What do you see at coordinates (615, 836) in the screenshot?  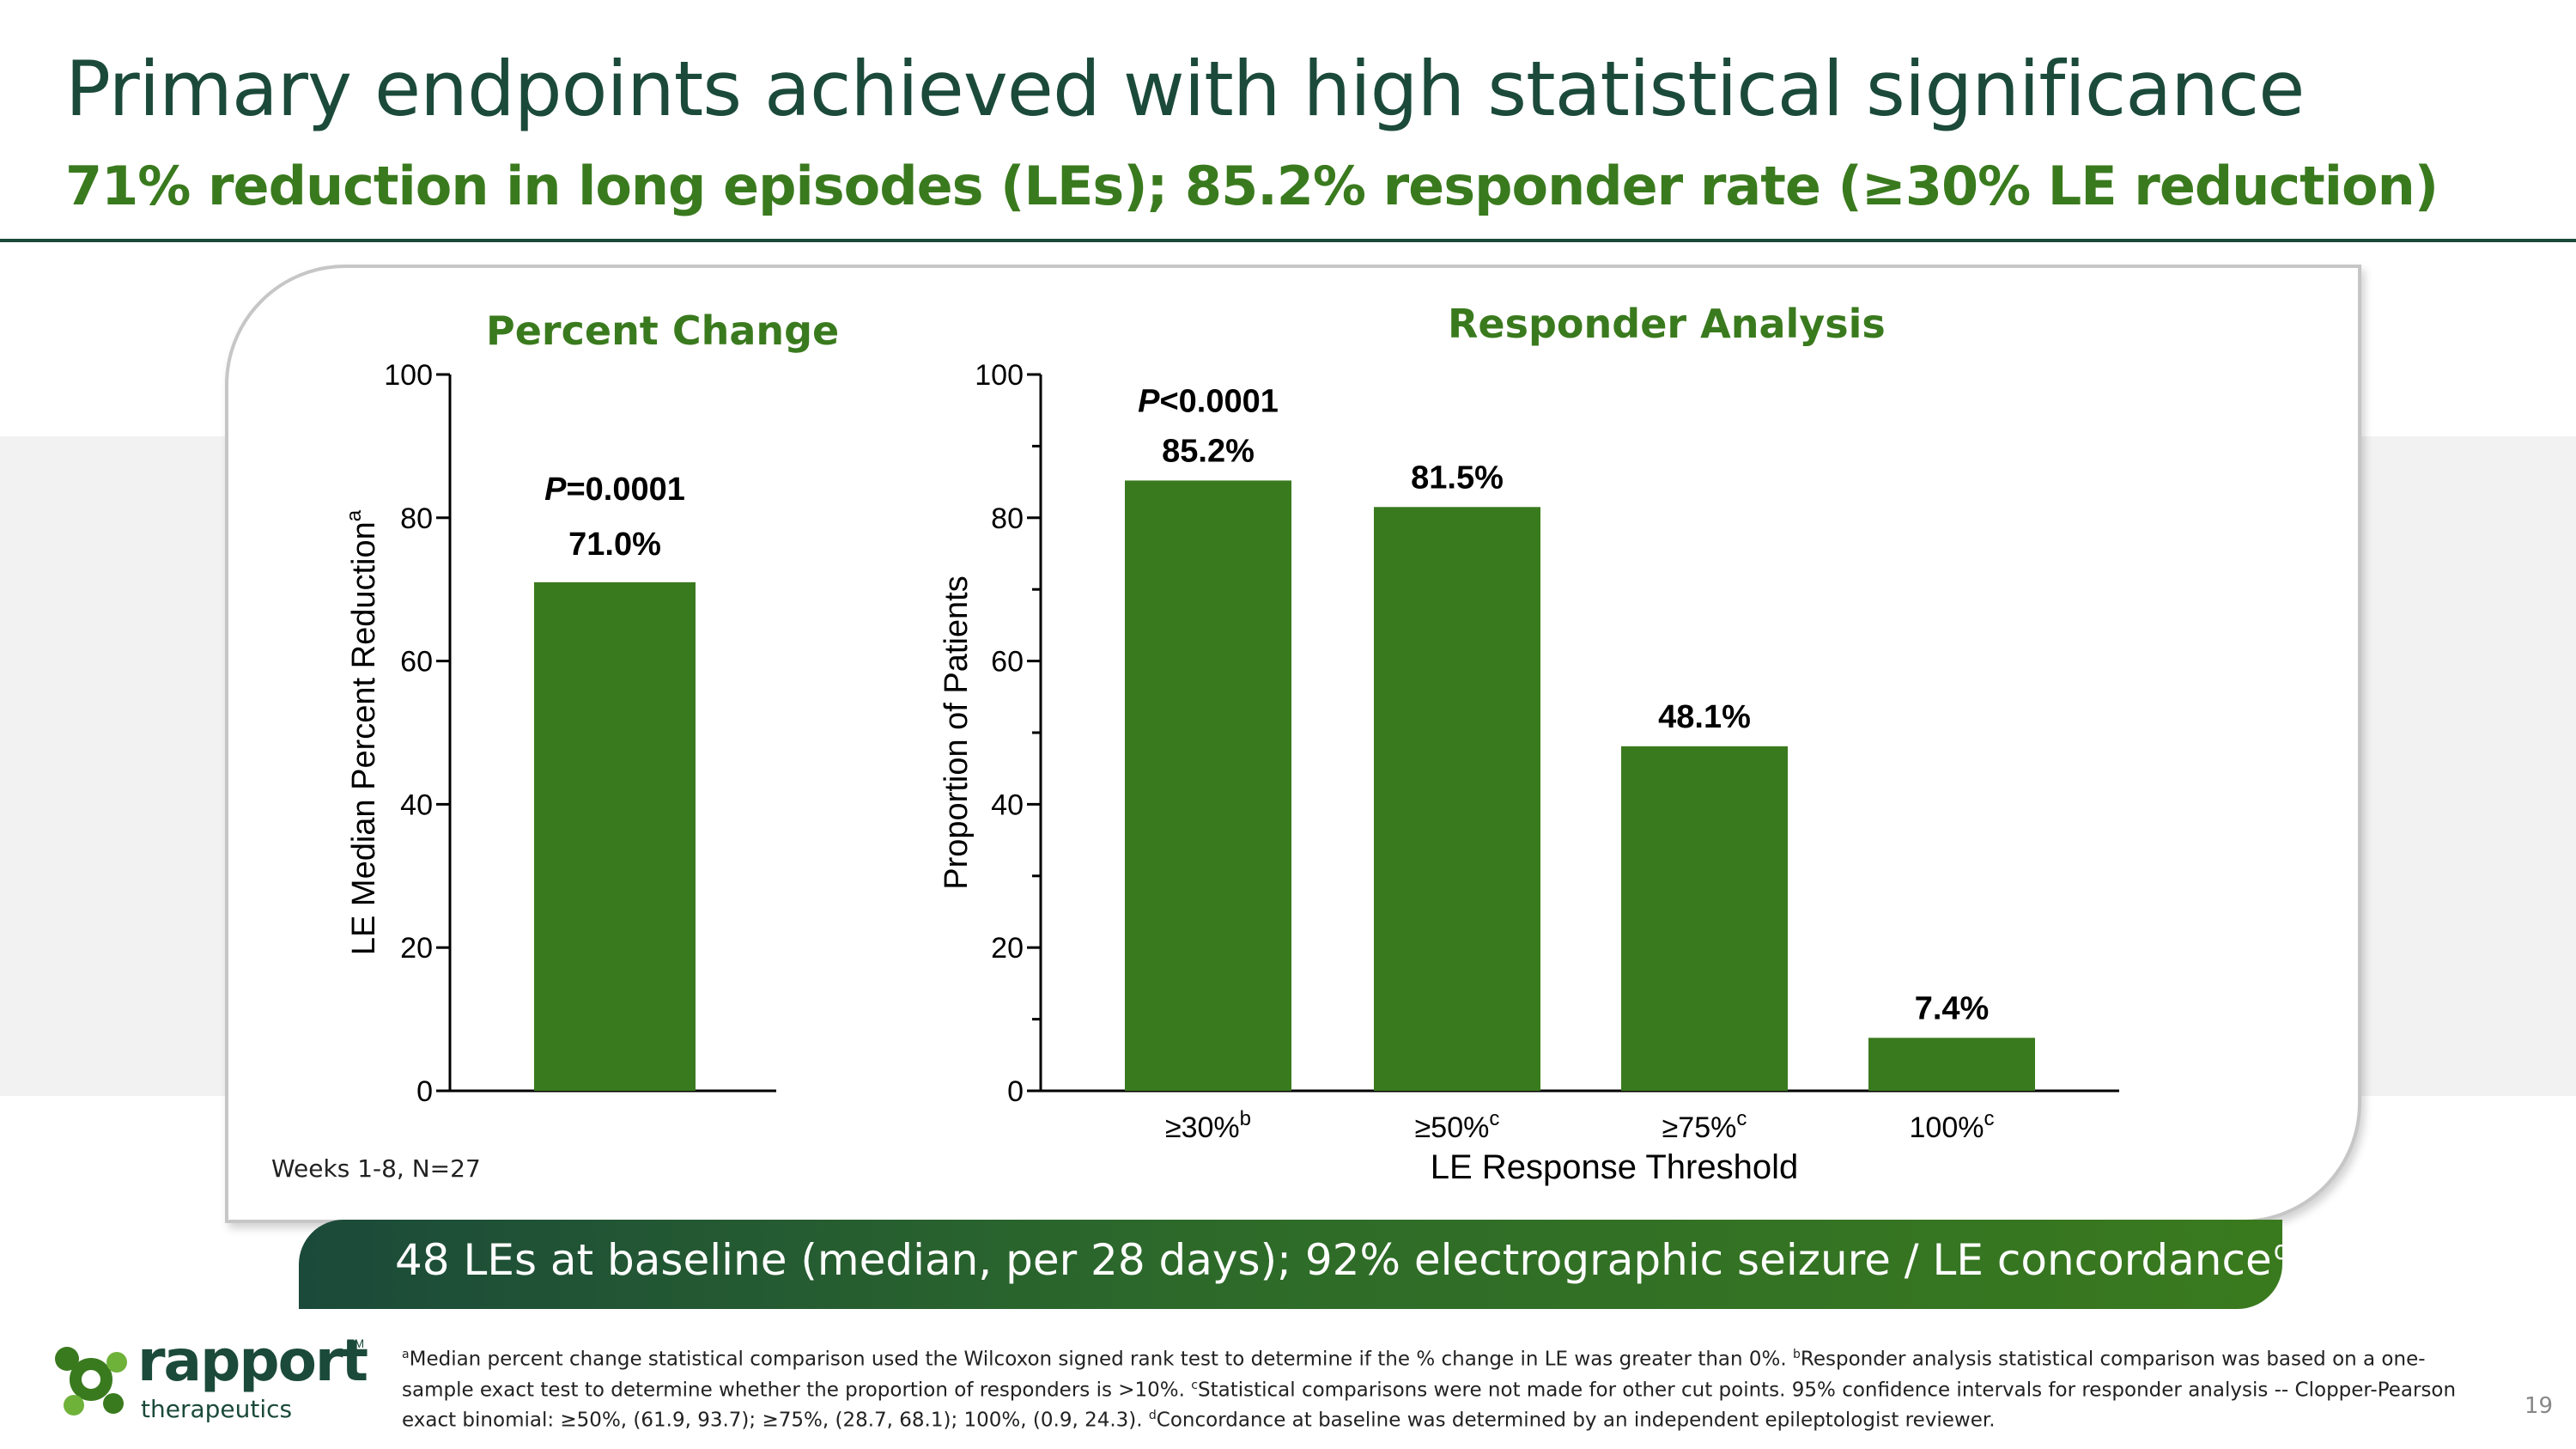 I see `percent-change-bar` at bounding box center [615, 836].